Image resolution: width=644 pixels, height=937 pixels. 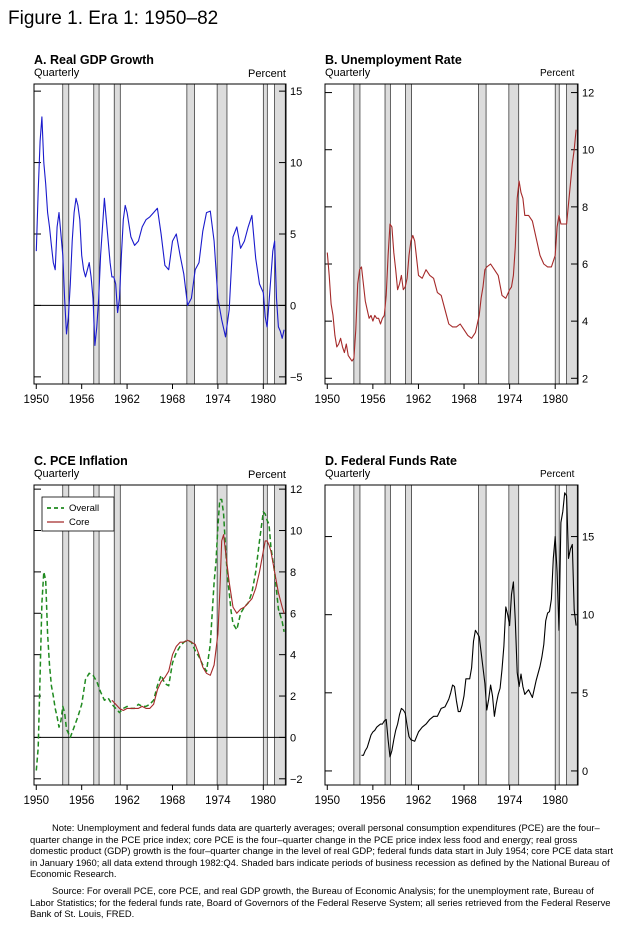 I want to click on panel-d-title: D. Federal Funds Rate, so click(x=391, y=461).